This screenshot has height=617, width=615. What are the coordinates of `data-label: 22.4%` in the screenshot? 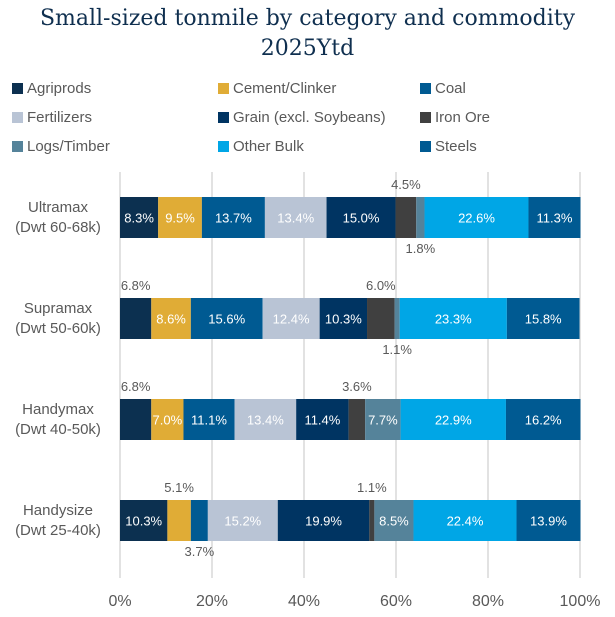 It's located at (465, 521).